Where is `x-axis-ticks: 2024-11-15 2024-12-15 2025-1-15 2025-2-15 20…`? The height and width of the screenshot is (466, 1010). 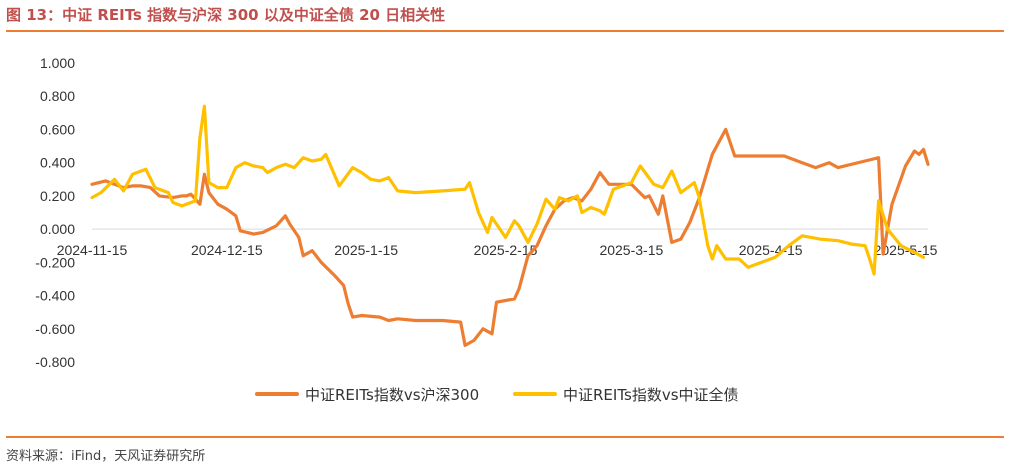
x-axis-ticks: 2024-11-15 2024-12-15 2025-1-15 2025-2-15 20… is located at coordinates (497, 250).